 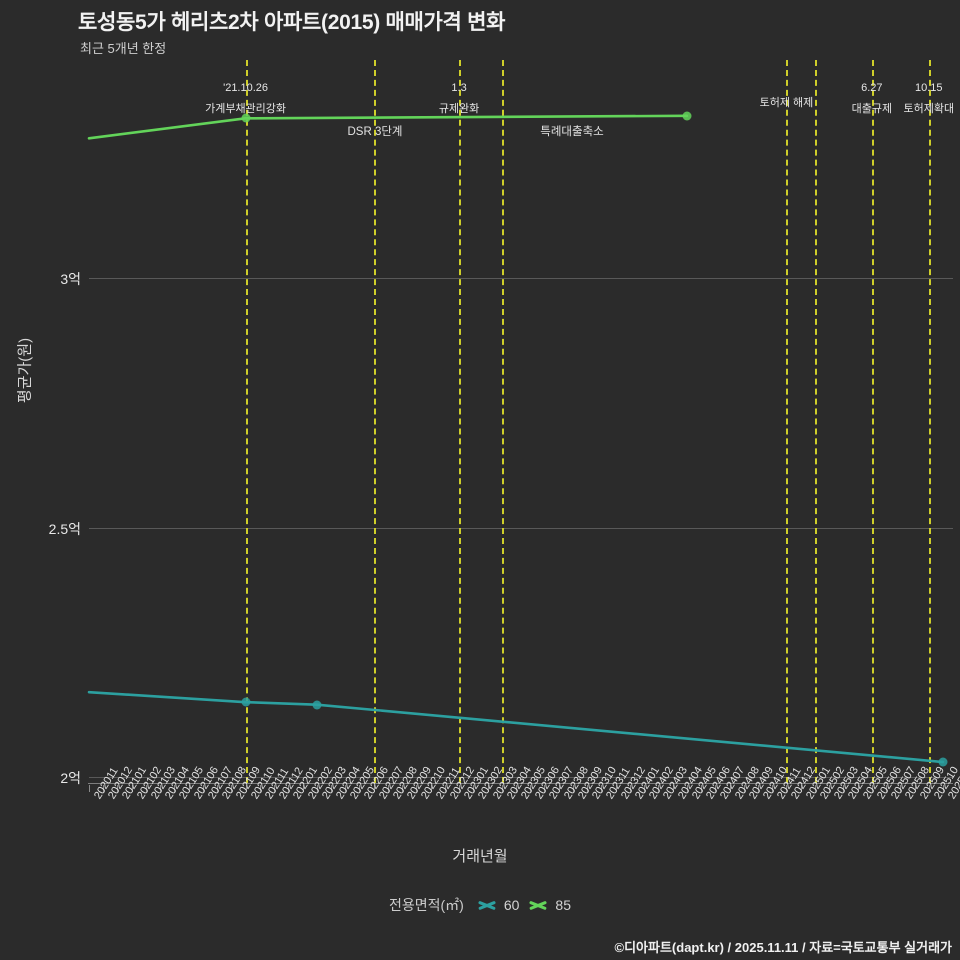 I want to click on event-label-text: 규제완화, so click(x=459, y=109).